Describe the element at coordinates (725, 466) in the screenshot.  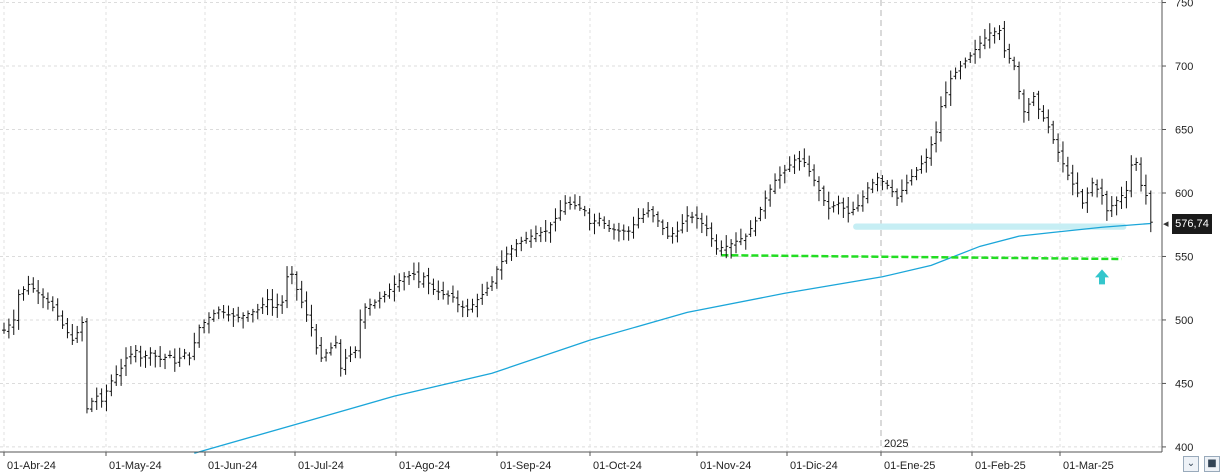
I see `x-tick-label: 01-Nov-24` at that location.